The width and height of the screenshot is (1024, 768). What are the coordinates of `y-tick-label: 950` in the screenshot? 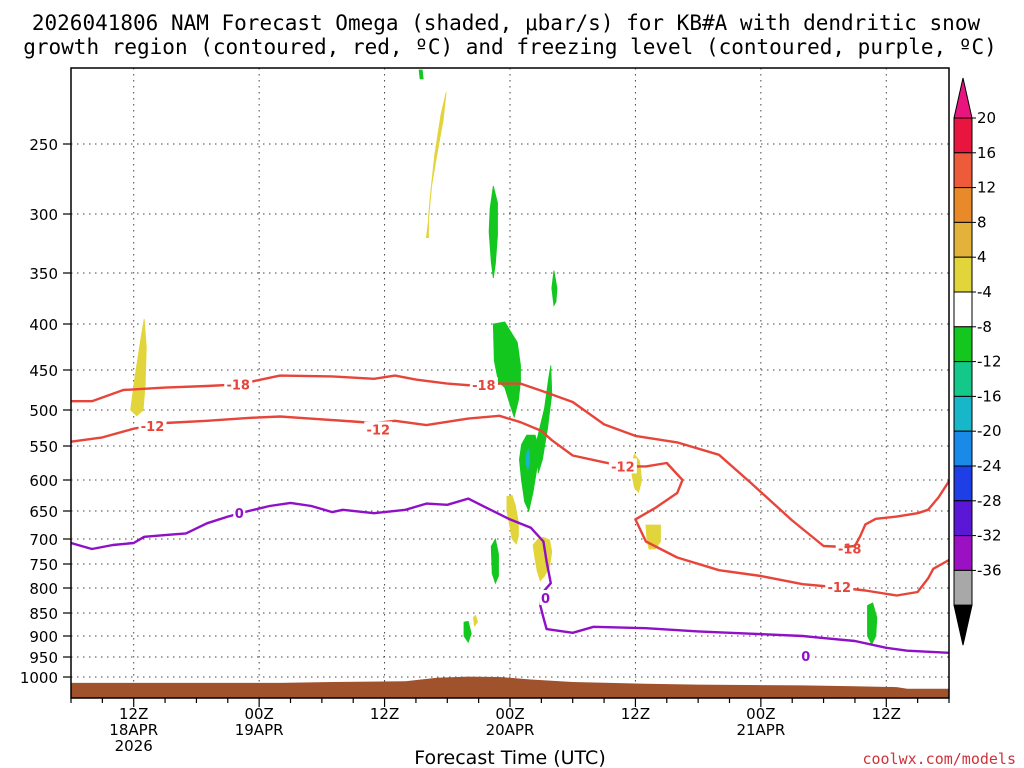 It's located at (43, 658).